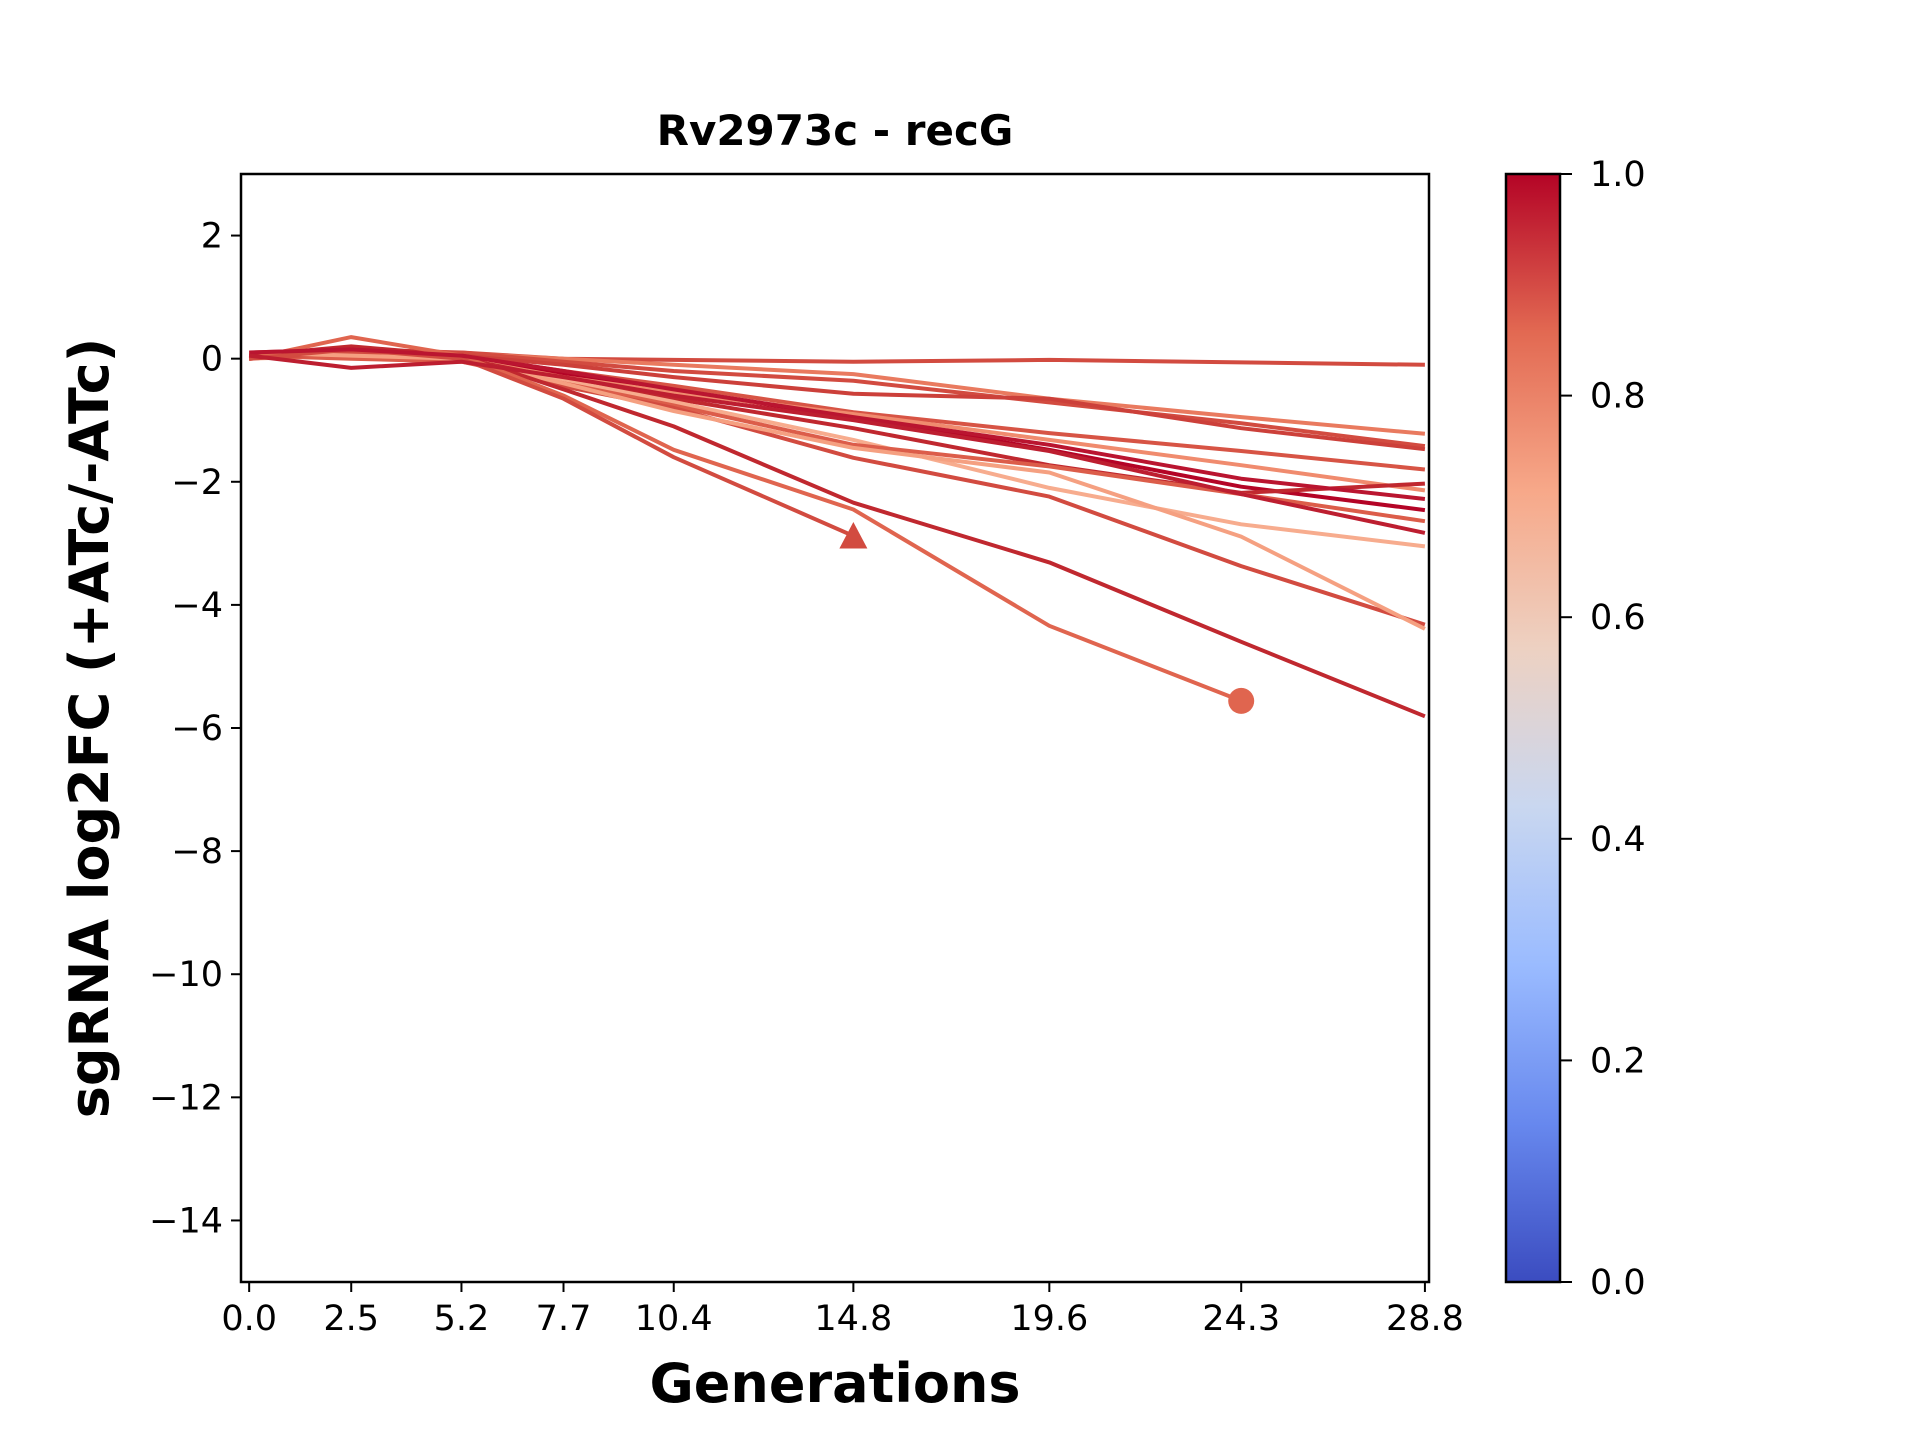 This screenshot has width=1920, height=1440. I want to click on x-tick-label: 5.2, so click(462, 1319).